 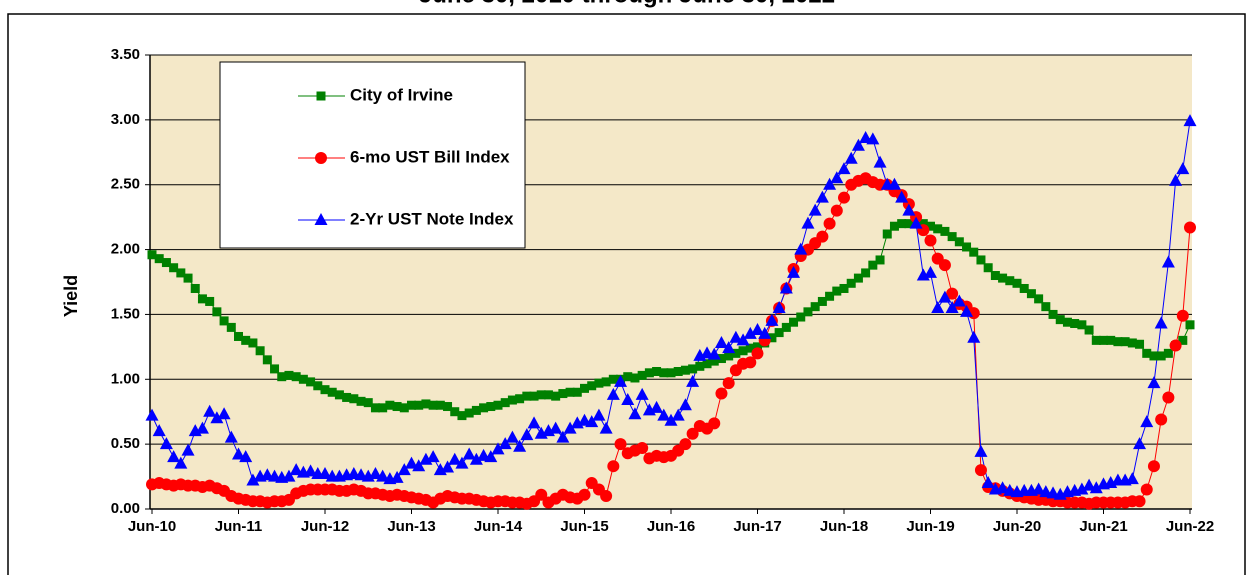 I want to click on y-tick-label: 2.00, so click(x=125, y=249).